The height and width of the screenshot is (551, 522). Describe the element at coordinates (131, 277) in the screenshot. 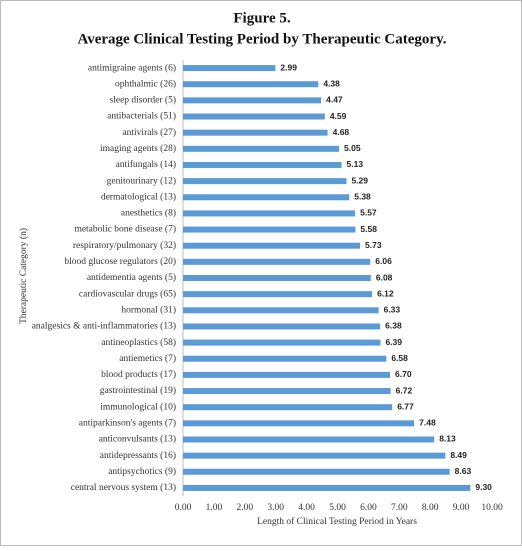

I see `y-tick-label: antidementia agents (5)` at that location.